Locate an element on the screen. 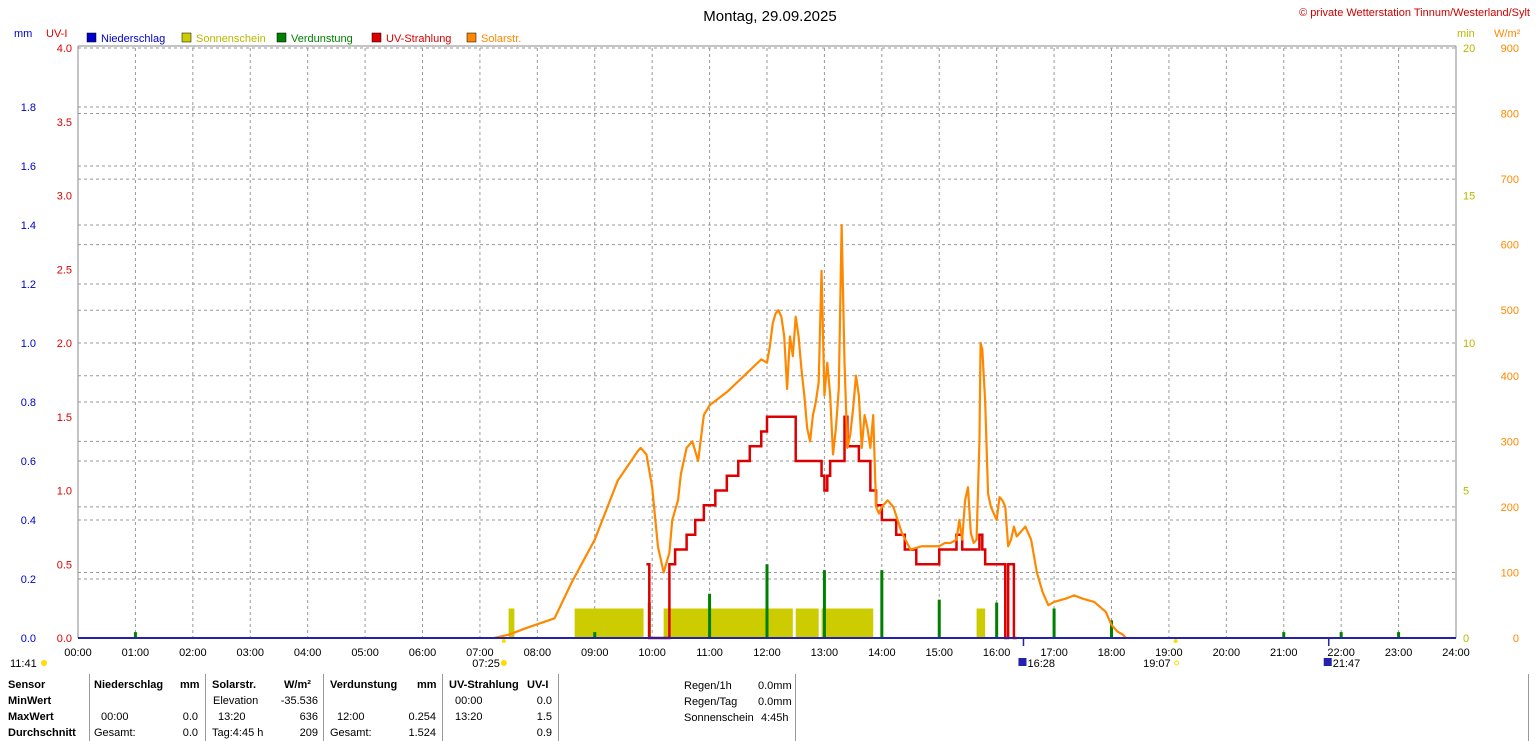  x-tick-label: 10:00 is located at coordinates (652, 653).